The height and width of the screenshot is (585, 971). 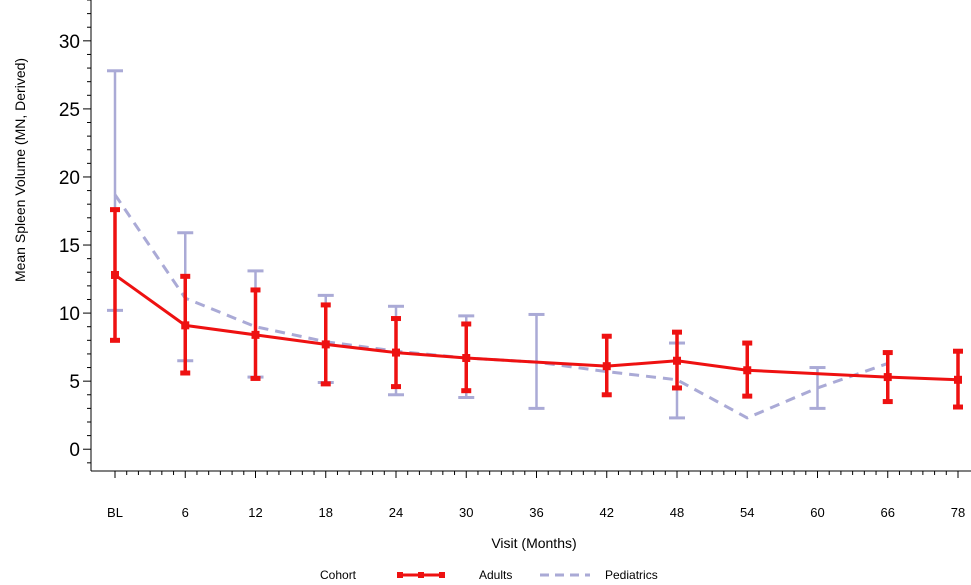 What do you see at coordinates (888, 512) in the screenshot?
I see `x-tick-label: 66` at bounding box center [888, 512].